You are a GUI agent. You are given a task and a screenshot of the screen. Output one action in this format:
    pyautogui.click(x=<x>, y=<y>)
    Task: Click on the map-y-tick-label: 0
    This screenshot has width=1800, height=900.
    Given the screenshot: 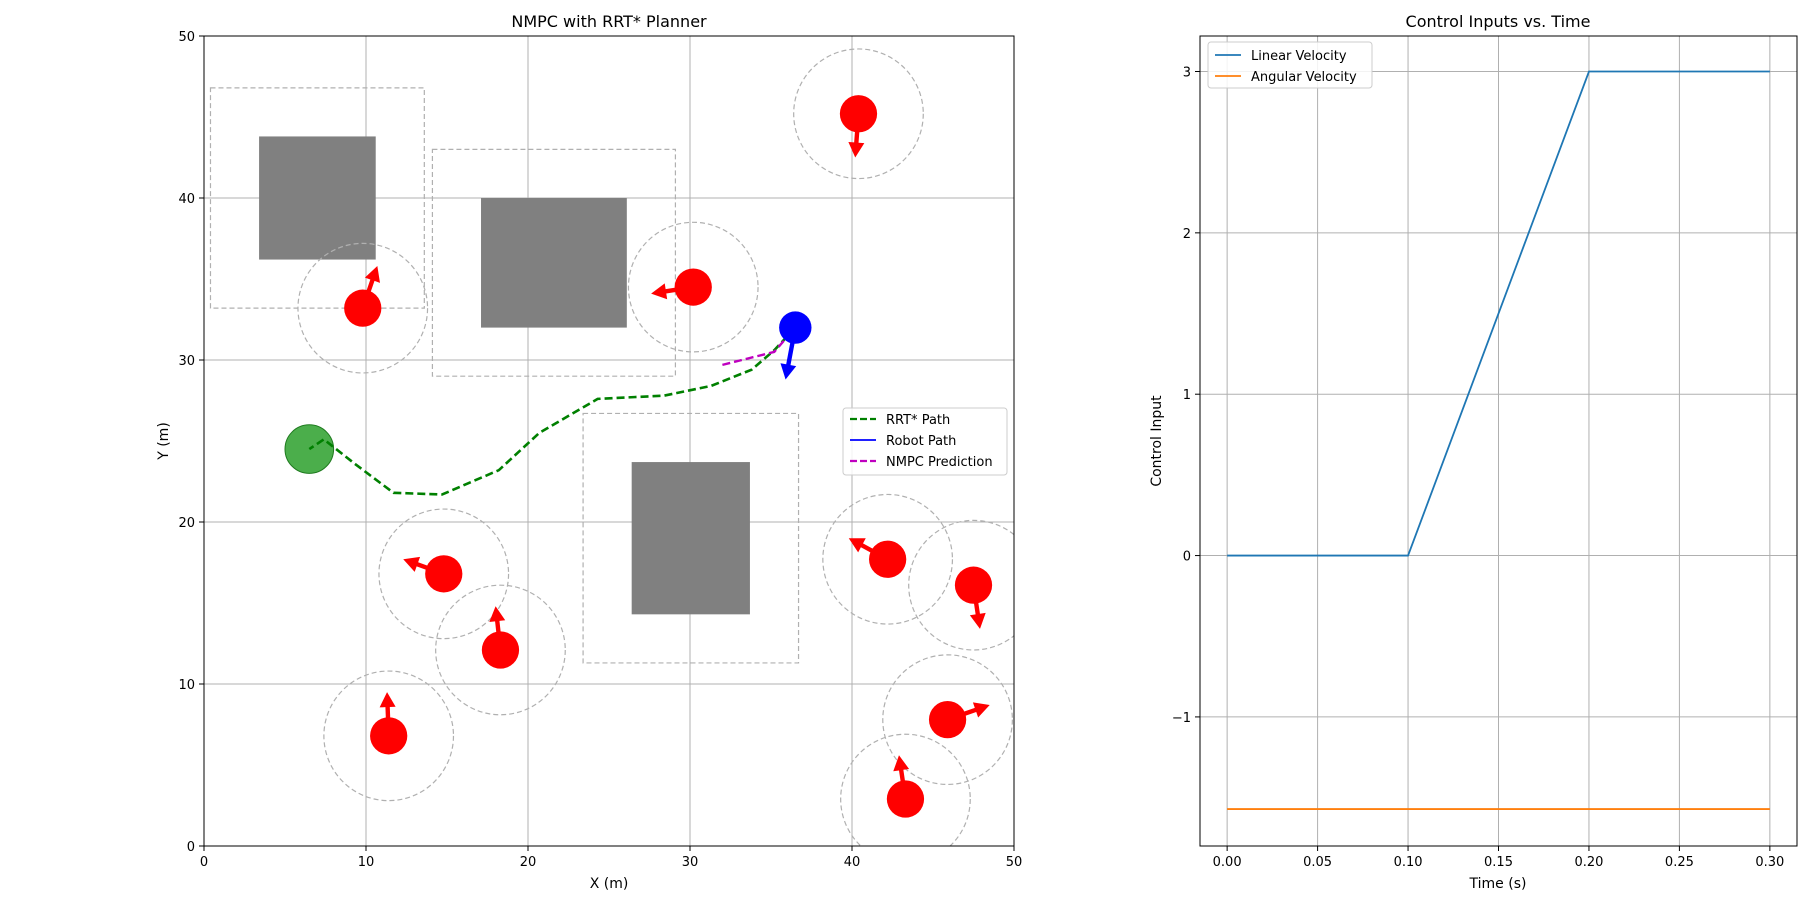 What is the action you would take?
    pyautogui.click(x=191, y=847)
    